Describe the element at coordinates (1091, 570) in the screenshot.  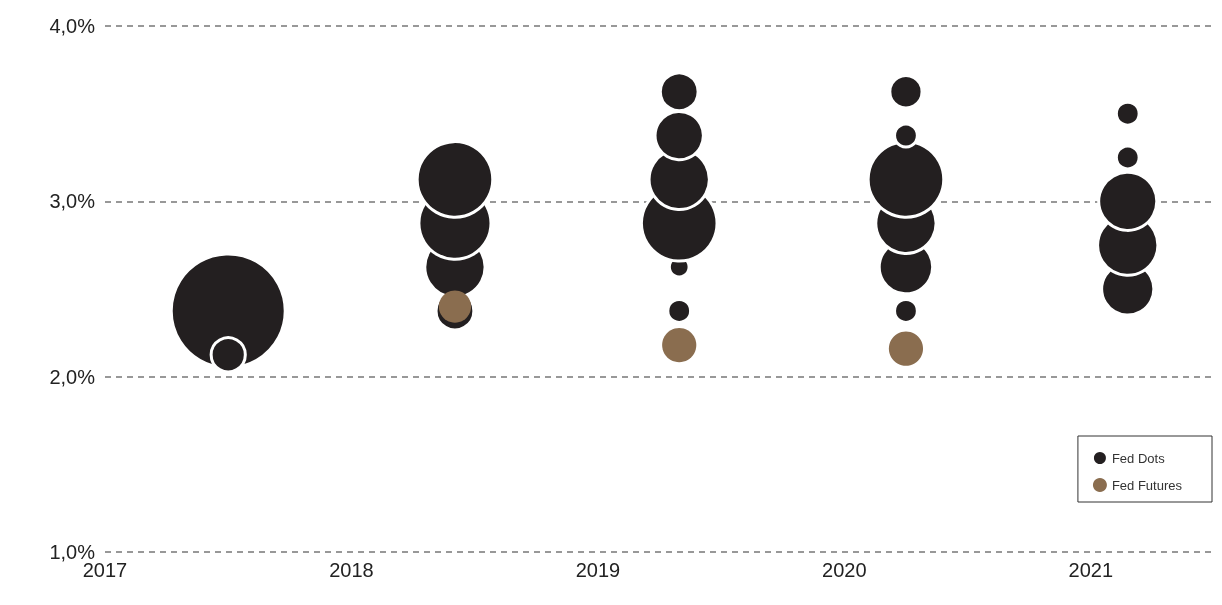
I see `x-tick-label: 2021` at that location.